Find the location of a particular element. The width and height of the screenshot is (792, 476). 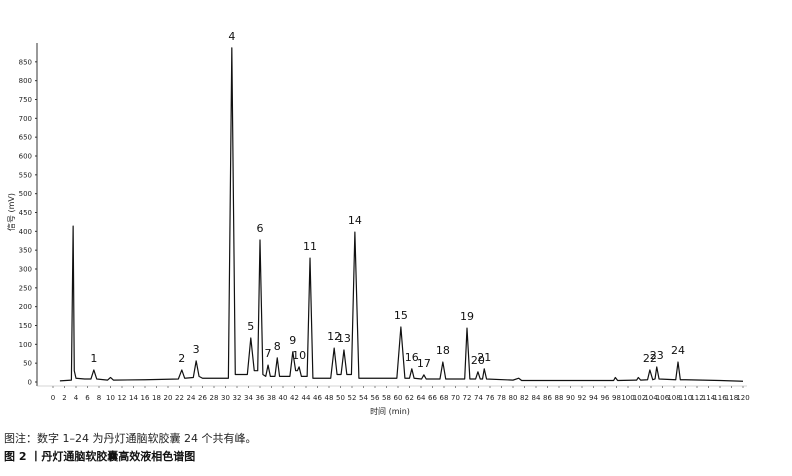

peak-label: 3 is located at coordinates (196, 349).